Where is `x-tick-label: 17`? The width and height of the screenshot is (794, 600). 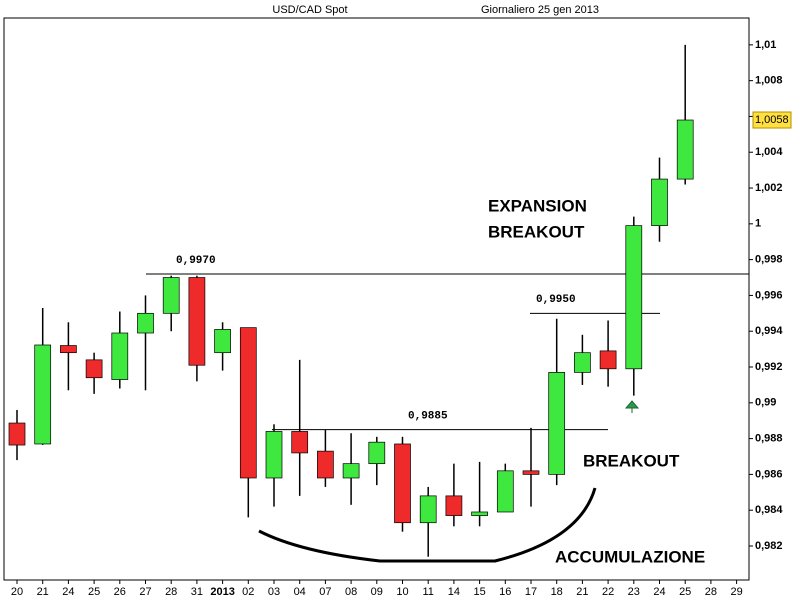
x-tick-label: 17 is located at coordinates (531, 592).